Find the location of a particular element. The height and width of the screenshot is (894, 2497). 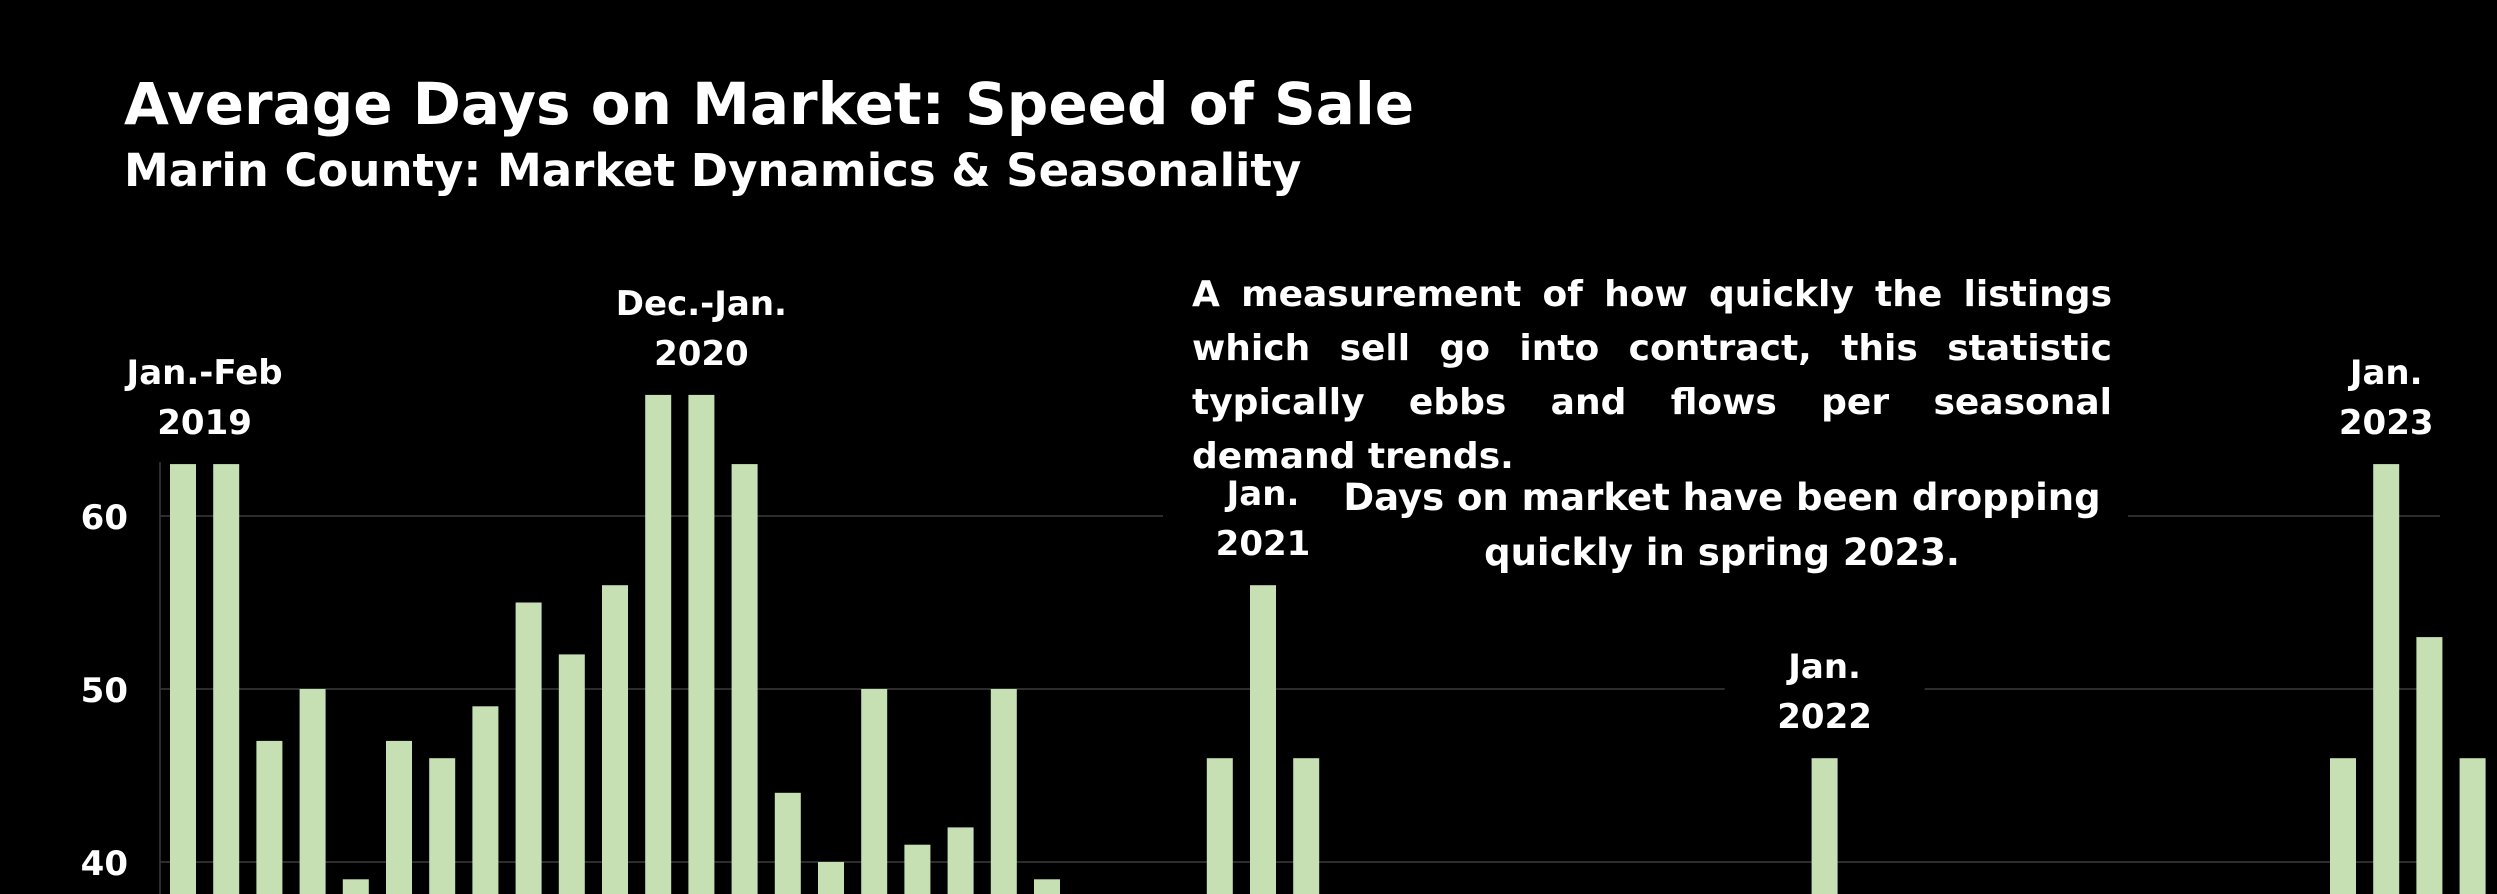

annotation-label-line: Jan.-Feb is located at coordinates (204, 373).